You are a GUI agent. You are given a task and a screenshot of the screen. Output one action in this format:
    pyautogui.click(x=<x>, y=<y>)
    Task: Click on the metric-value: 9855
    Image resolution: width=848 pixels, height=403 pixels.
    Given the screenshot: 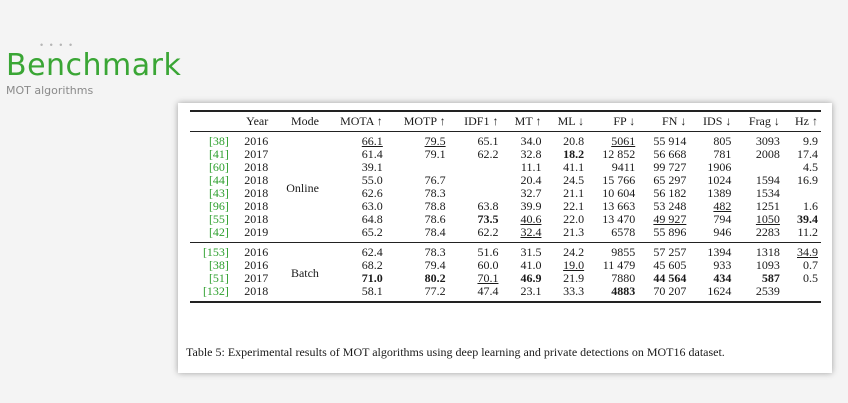 What is the action you would take?
    pyautogui.click(x=623, y=252)
    